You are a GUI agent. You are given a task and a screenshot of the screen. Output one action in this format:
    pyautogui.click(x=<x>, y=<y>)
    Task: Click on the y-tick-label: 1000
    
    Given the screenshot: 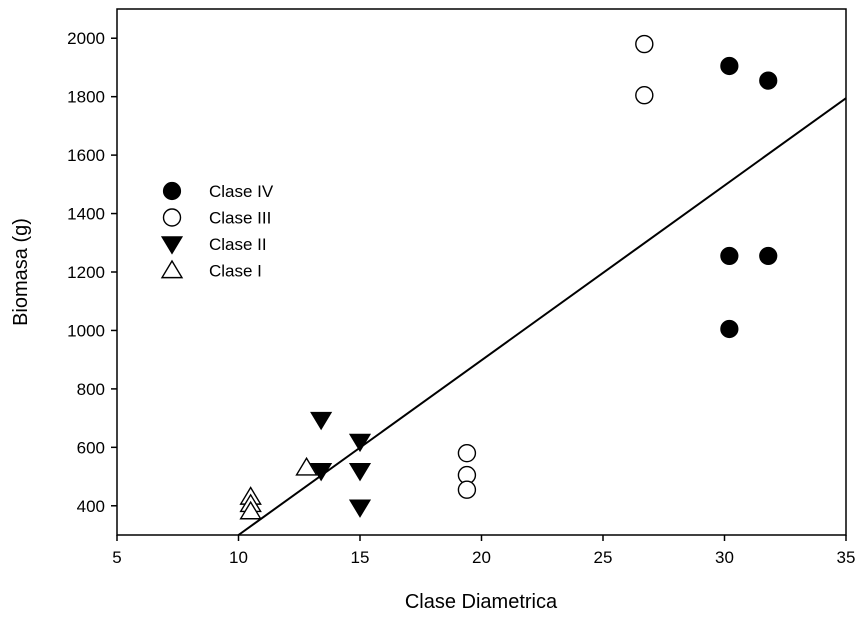 What is the action you would take?
    pyautogui.click(x=86, y=330)
    